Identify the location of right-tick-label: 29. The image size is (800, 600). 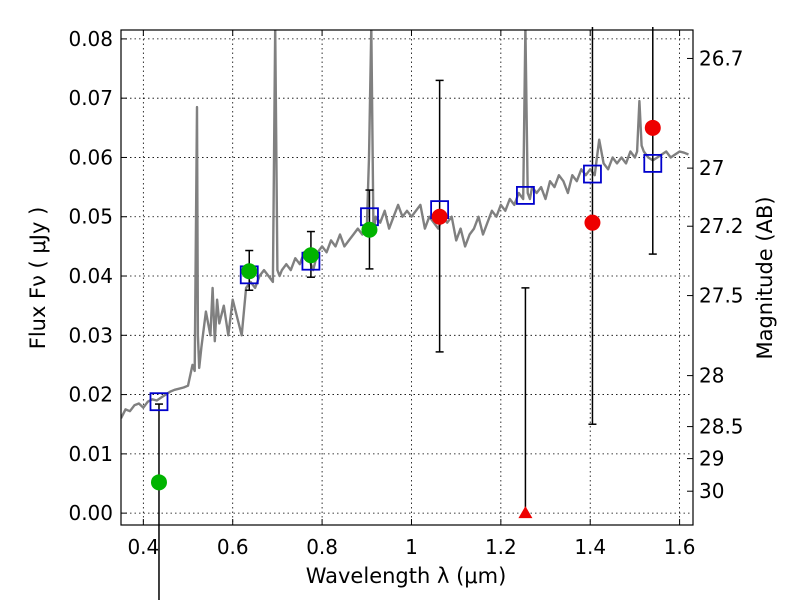
(711, 459).